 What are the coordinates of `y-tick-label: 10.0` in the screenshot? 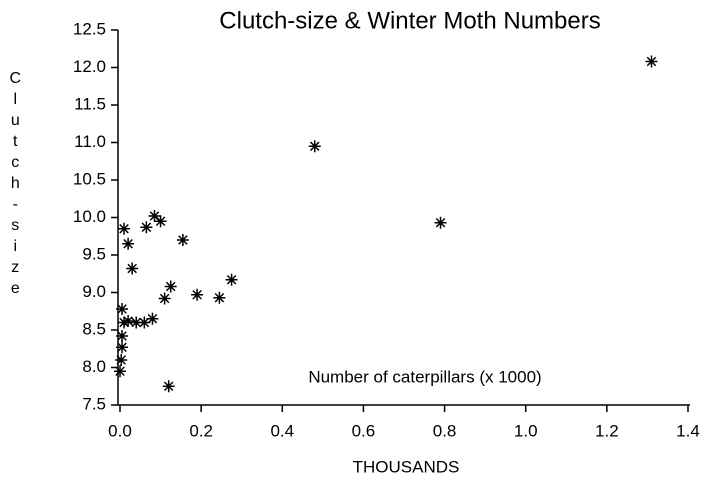 It's located at (89, 216).